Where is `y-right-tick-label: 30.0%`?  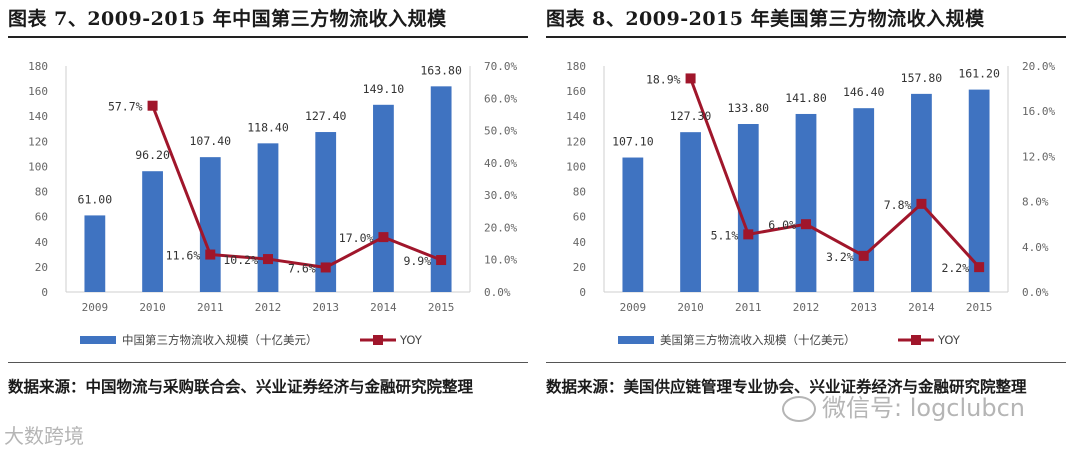 y-right-tick-label: 30.0% is located at coordinates (500, 195).